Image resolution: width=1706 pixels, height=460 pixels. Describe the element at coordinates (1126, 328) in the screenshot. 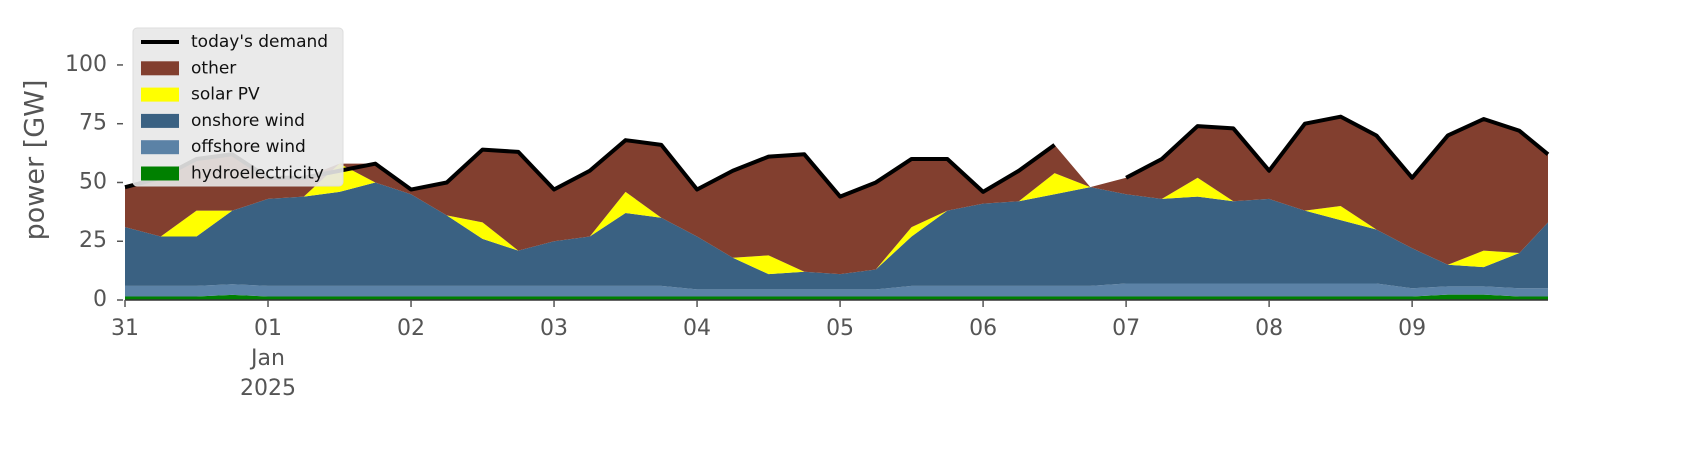

I see `x-tick-label: 07` at that location.